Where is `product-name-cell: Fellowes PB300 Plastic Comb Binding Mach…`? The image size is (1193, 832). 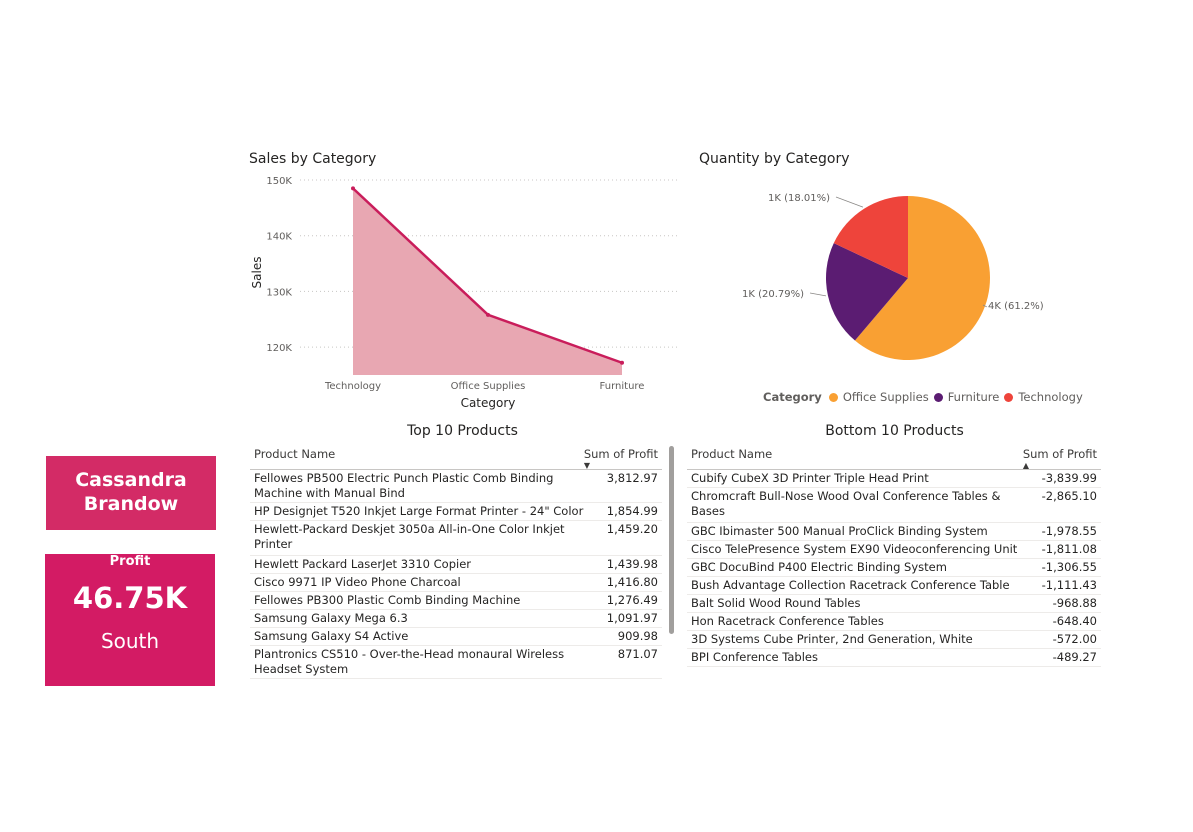
product-name-cell: Fellowes PB300 Plastic Comb Binding Mach… is located at coordinates (387, 600).